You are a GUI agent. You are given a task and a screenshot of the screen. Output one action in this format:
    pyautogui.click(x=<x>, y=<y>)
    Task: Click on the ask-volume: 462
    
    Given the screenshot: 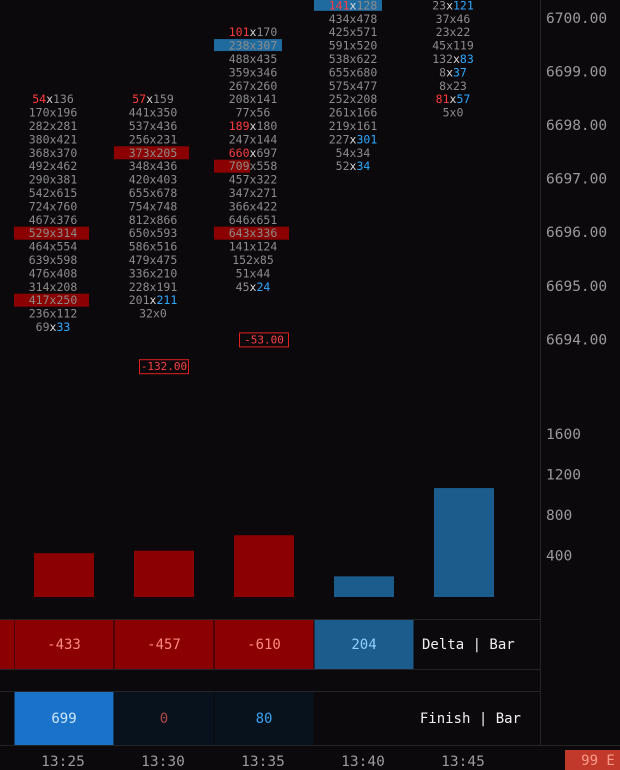 What is the action you would take?
    pyautogui.click(x=66, y=166)
    